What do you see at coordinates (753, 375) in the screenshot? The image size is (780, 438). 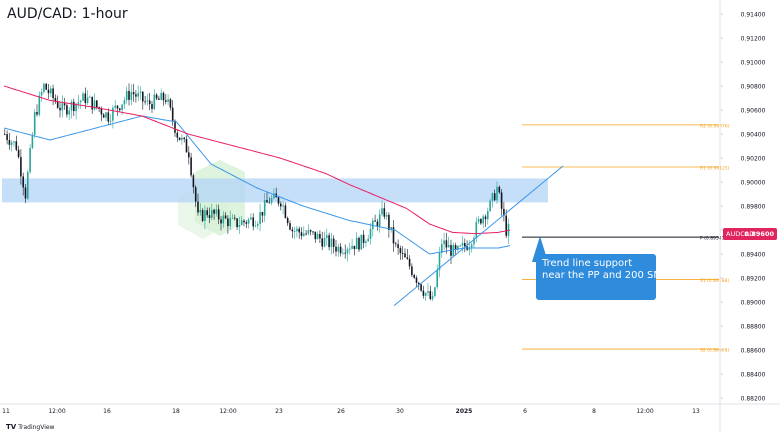 I see `y-tick-label: 0.88400` at bounding box center [753, 375].